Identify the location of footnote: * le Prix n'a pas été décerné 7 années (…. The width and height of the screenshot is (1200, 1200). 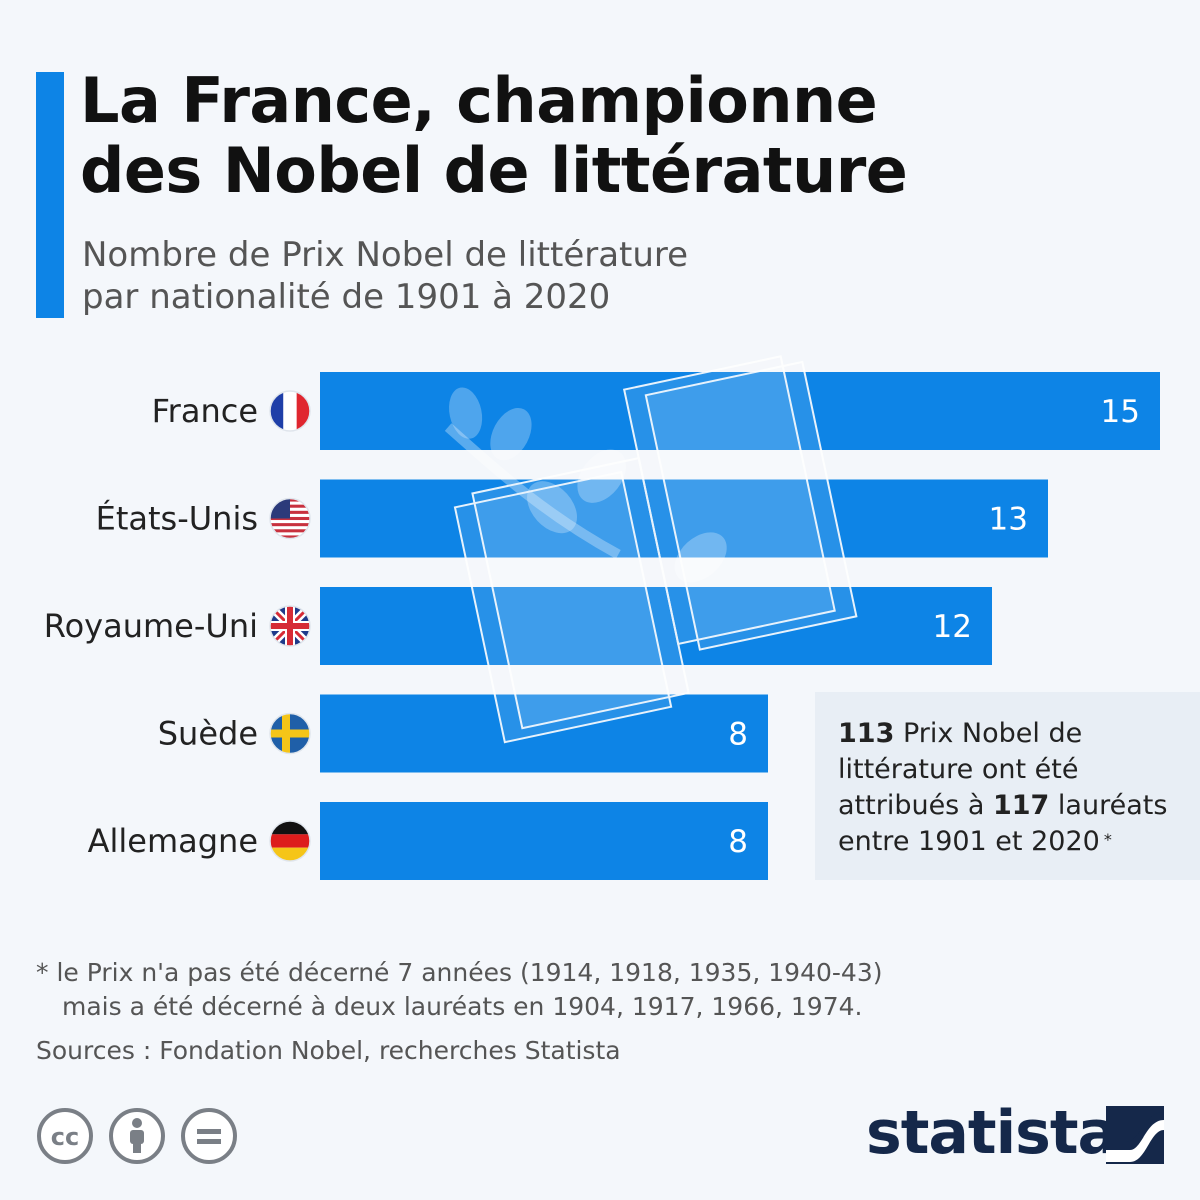
(536, 990).